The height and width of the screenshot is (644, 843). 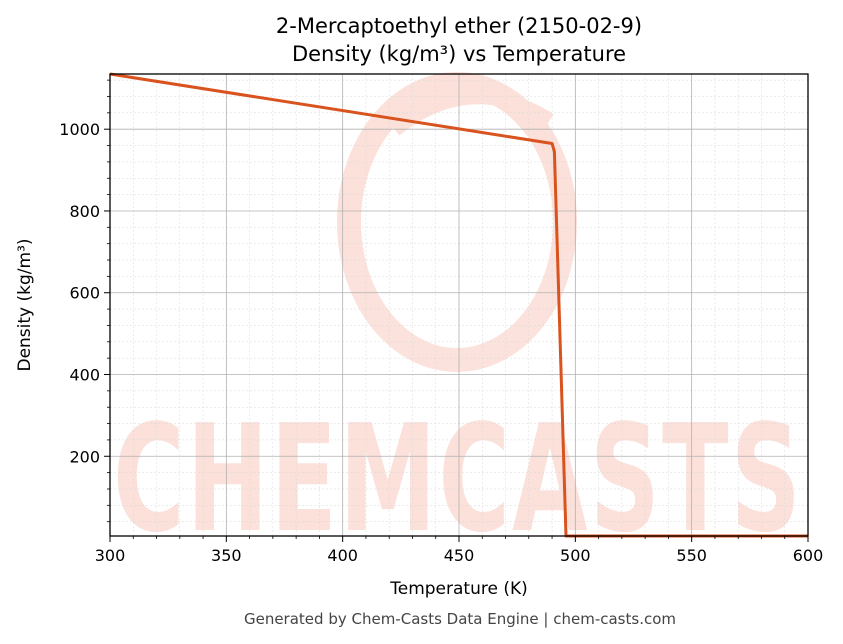 What do you see at coordinates (458, 589) in the screenshot?
I see `x-axis-label: Temperature (K)` at bounding box center [458, 589].